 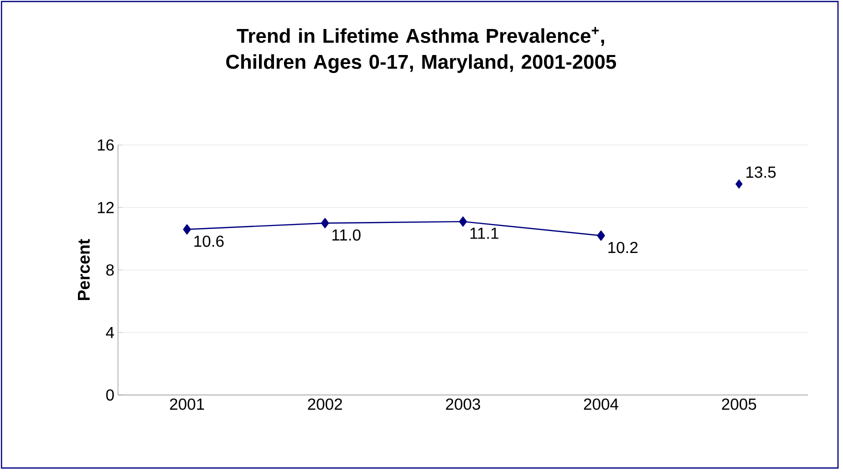 I want to click on y-tick-label: 4, so click(x=110, y=332).